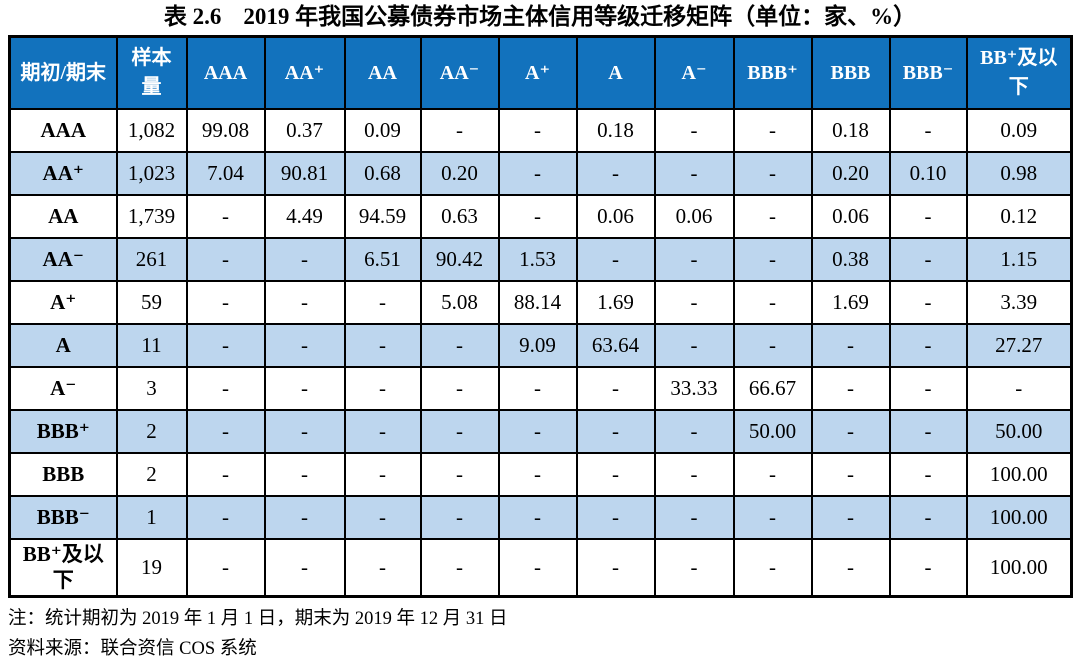  Describe the element at coordinates (615, 130) in the screenshot. I see `value-cell-0-5: 0.18` at that location.